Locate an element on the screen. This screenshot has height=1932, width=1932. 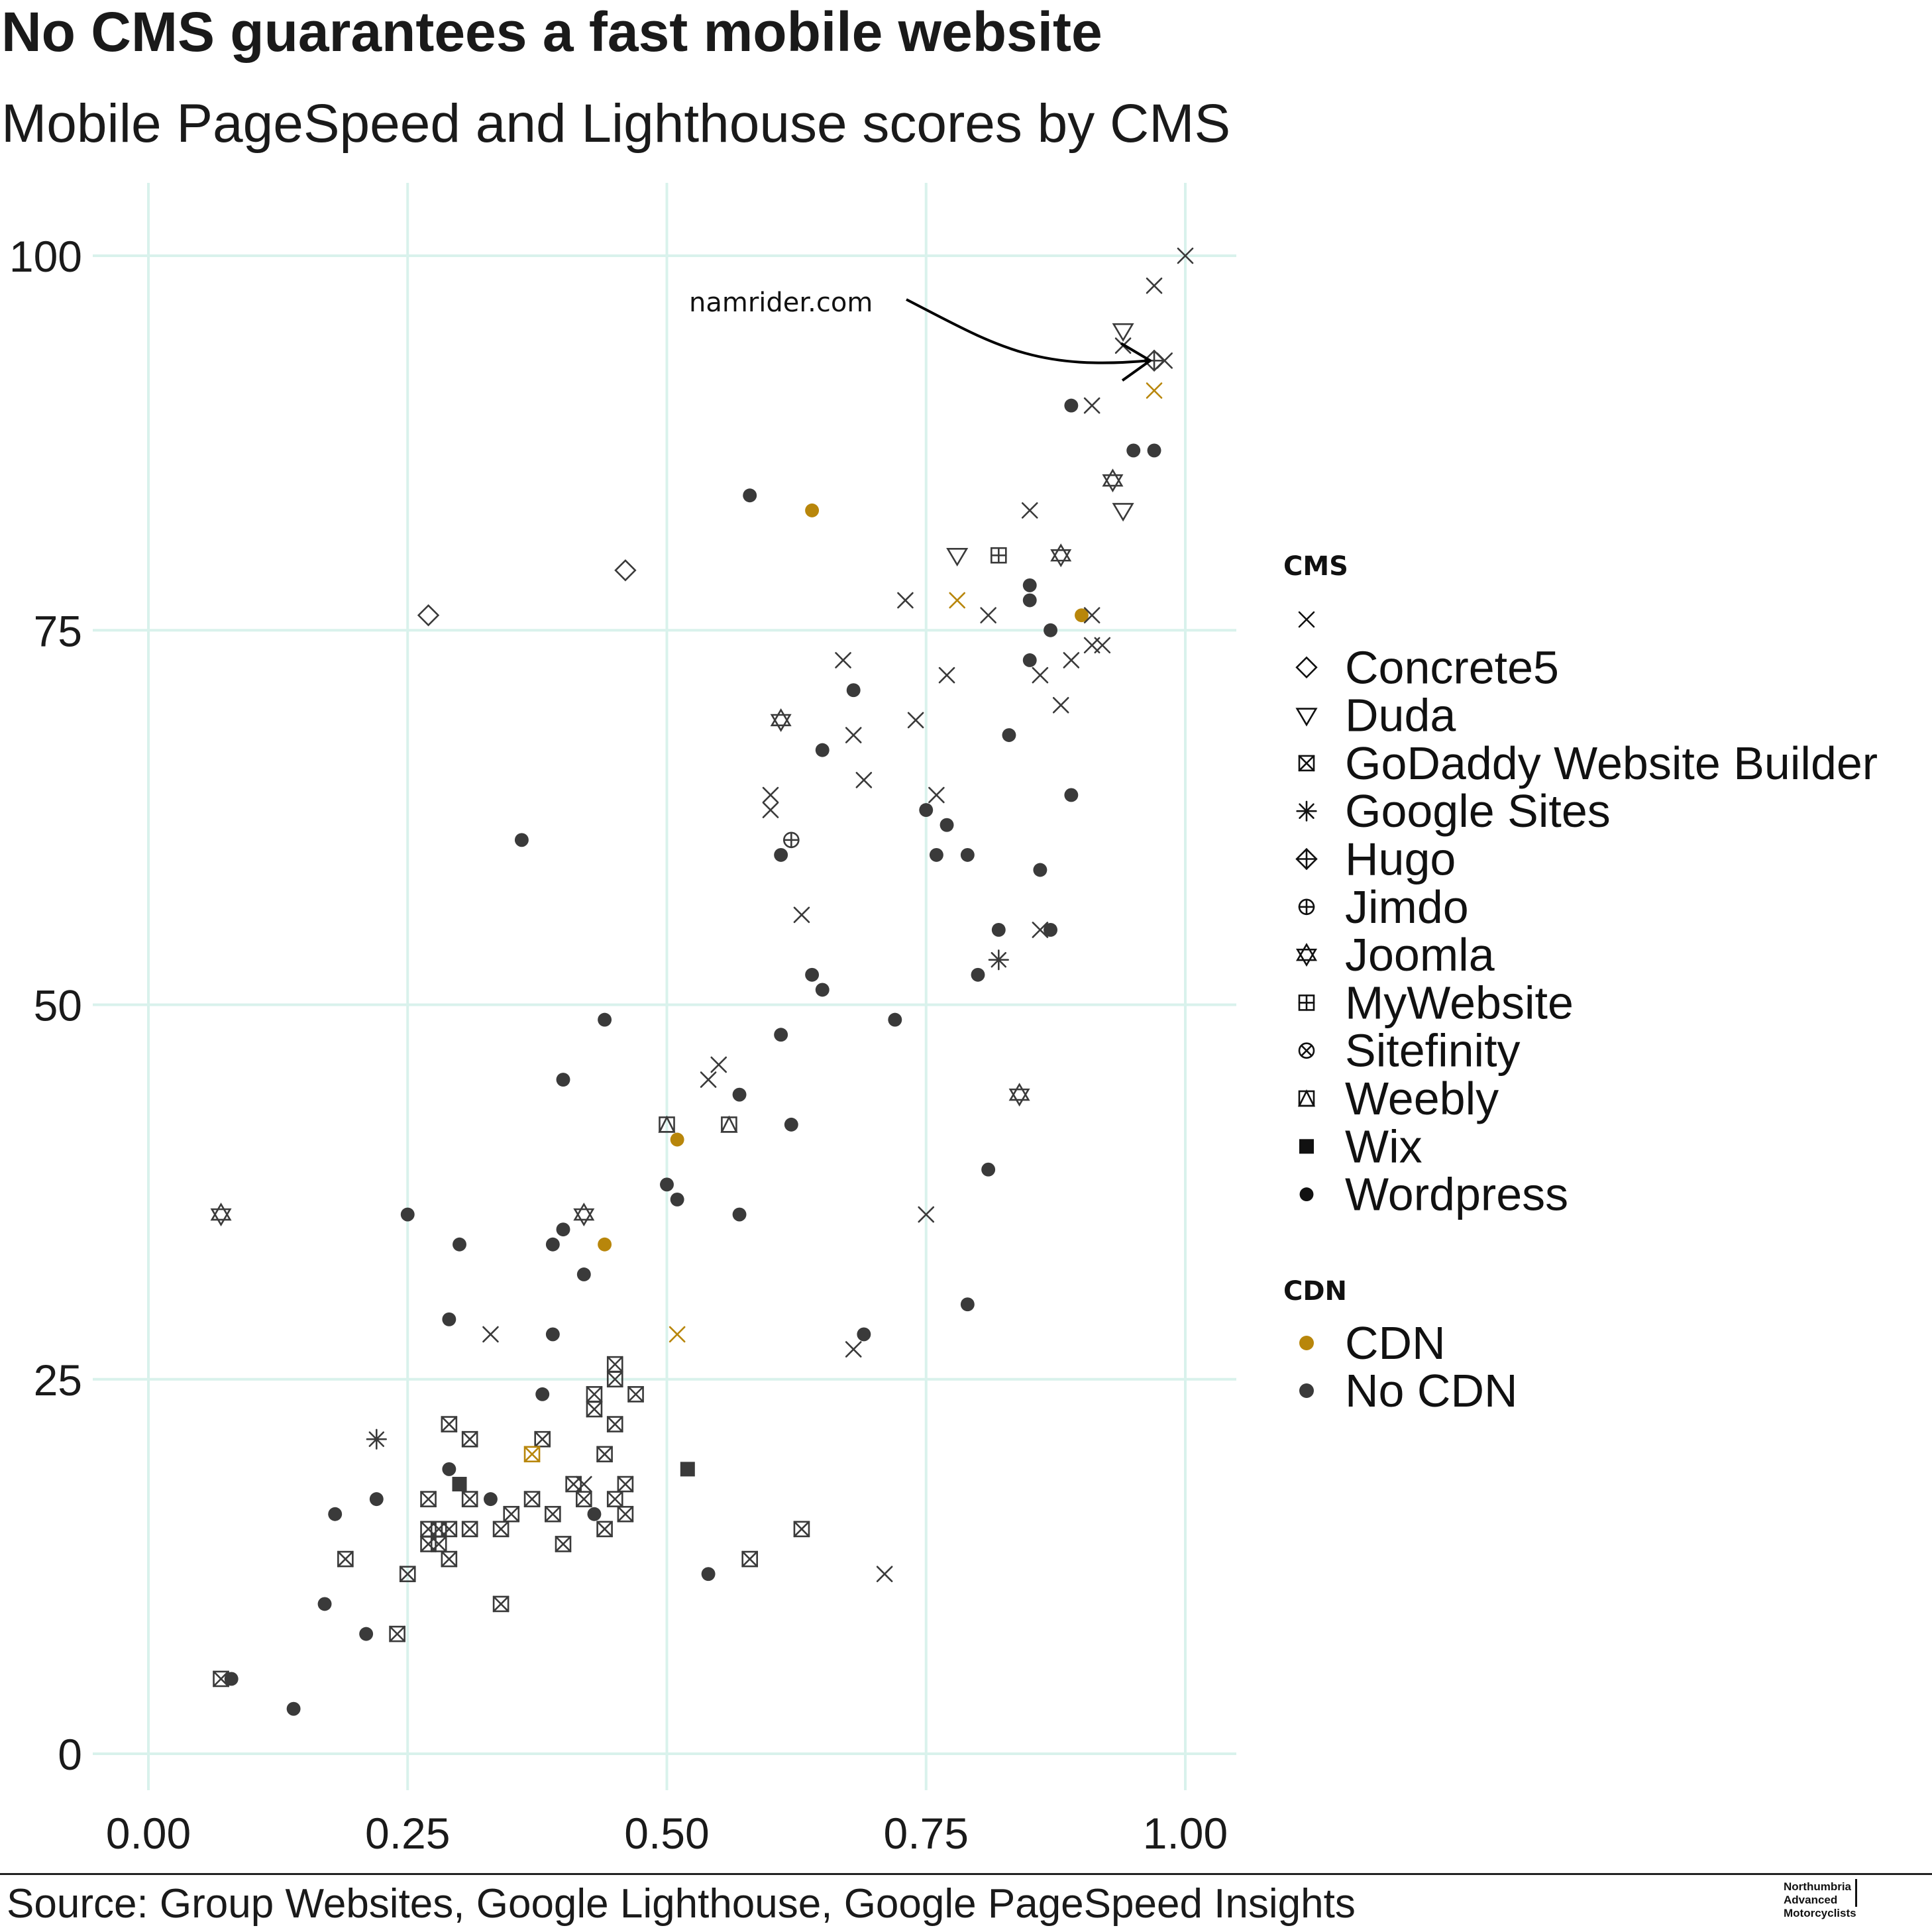
legend-cms-item: Concrete5 is located at coordinates (1427, 667).